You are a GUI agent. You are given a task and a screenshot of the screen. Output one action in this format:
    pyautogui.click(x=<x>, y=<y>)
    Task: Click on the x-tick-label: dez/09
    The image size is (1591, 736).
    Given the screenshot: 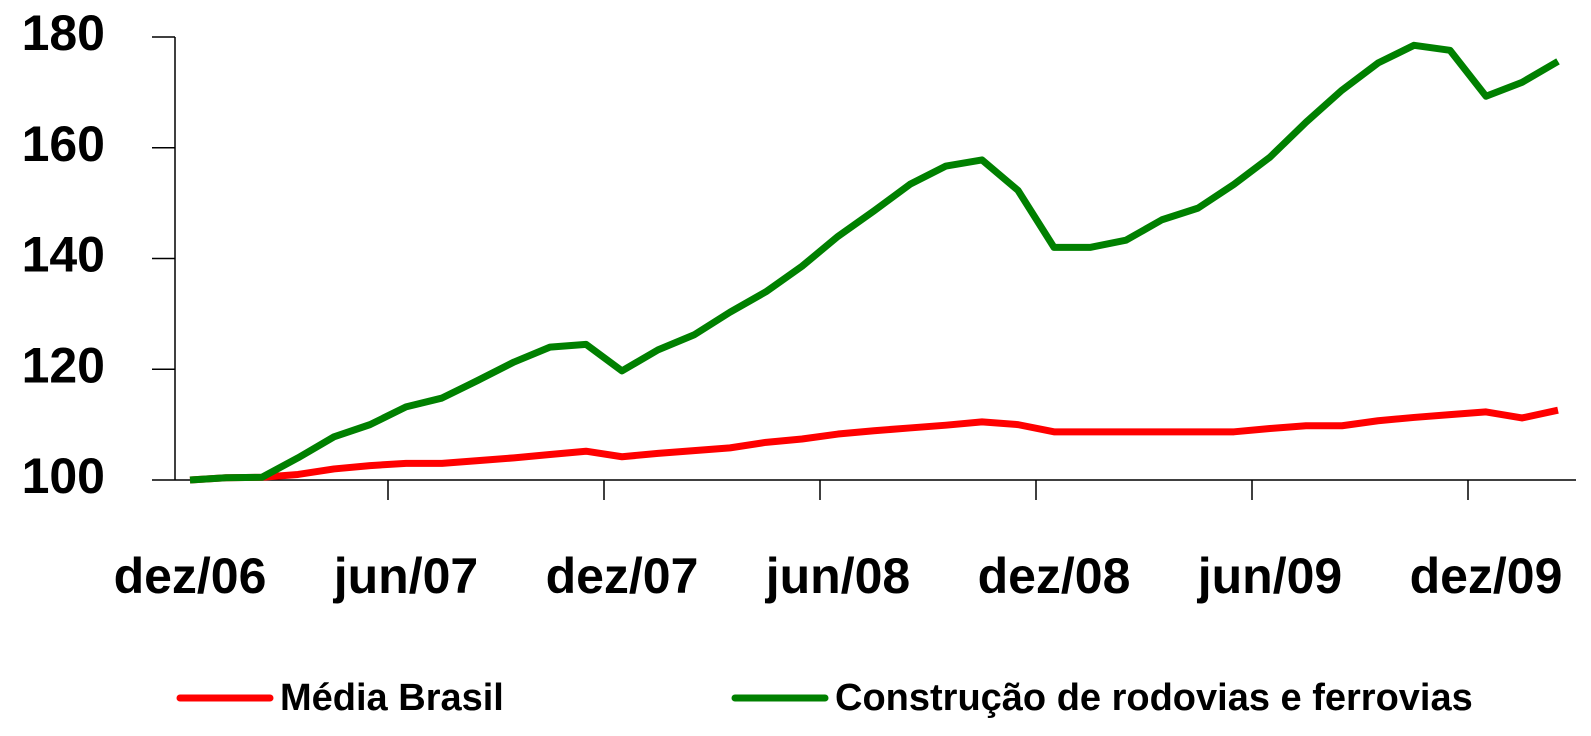 What is the action you would take?
    pyautogui.click(x=1486, y=576)
    